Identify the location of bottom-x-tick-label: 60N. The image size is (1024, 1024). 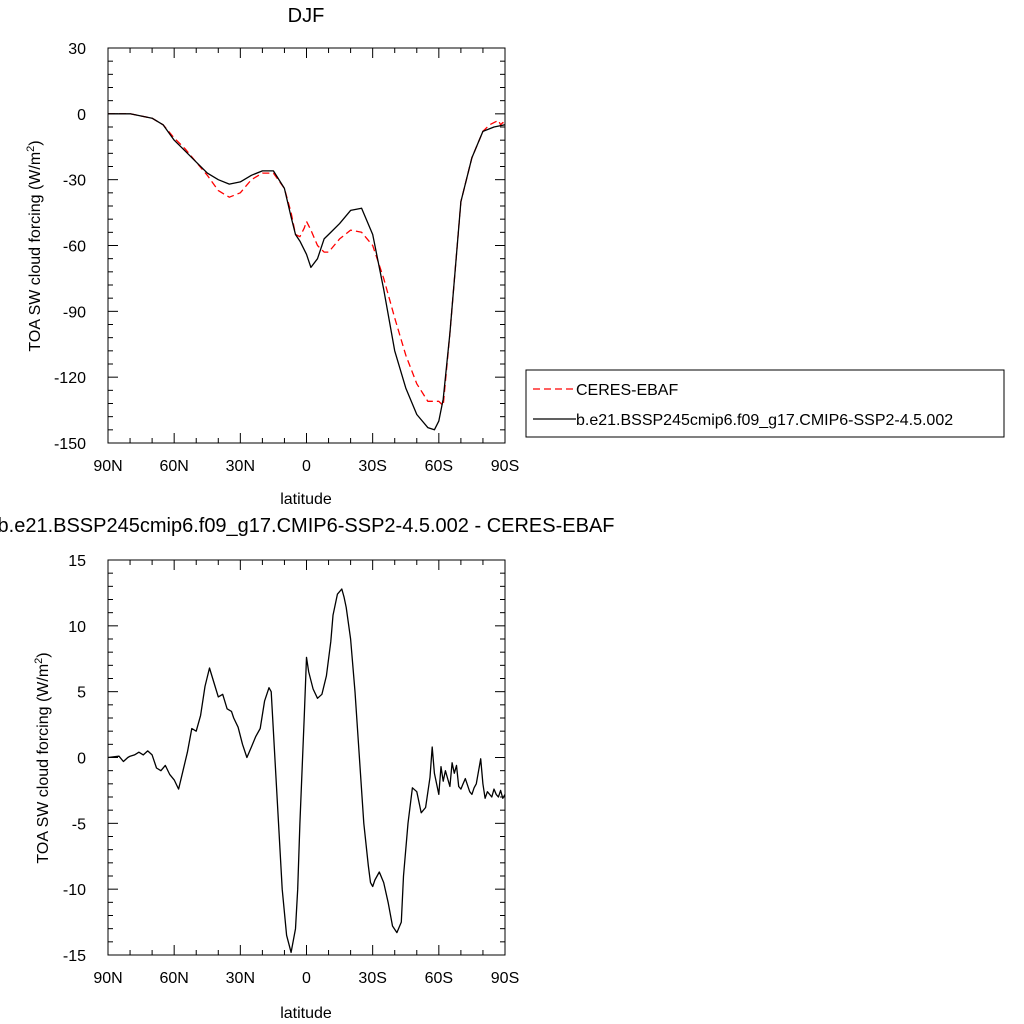
(173, 978).